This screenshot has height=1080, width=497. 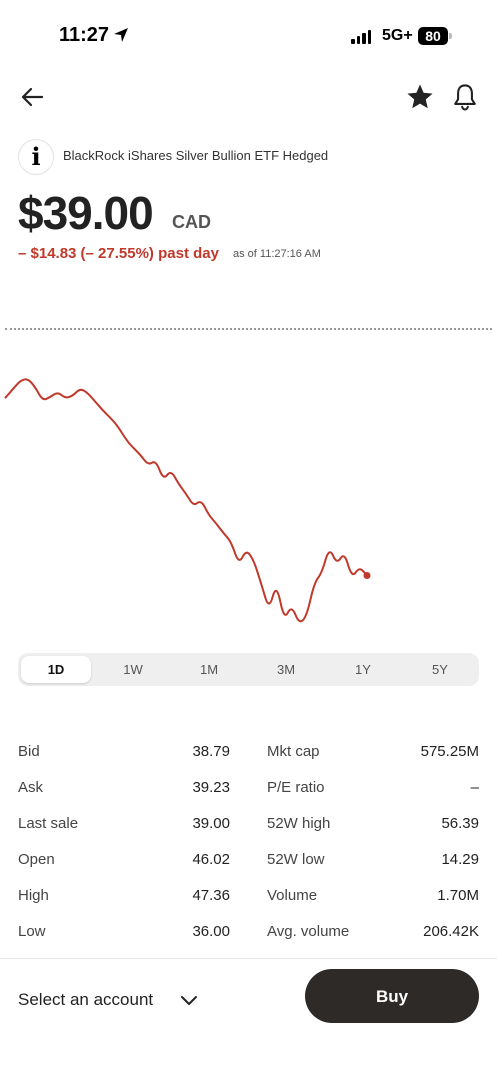 I want to click on price-currency: CAD, so click(x=191, y=222).